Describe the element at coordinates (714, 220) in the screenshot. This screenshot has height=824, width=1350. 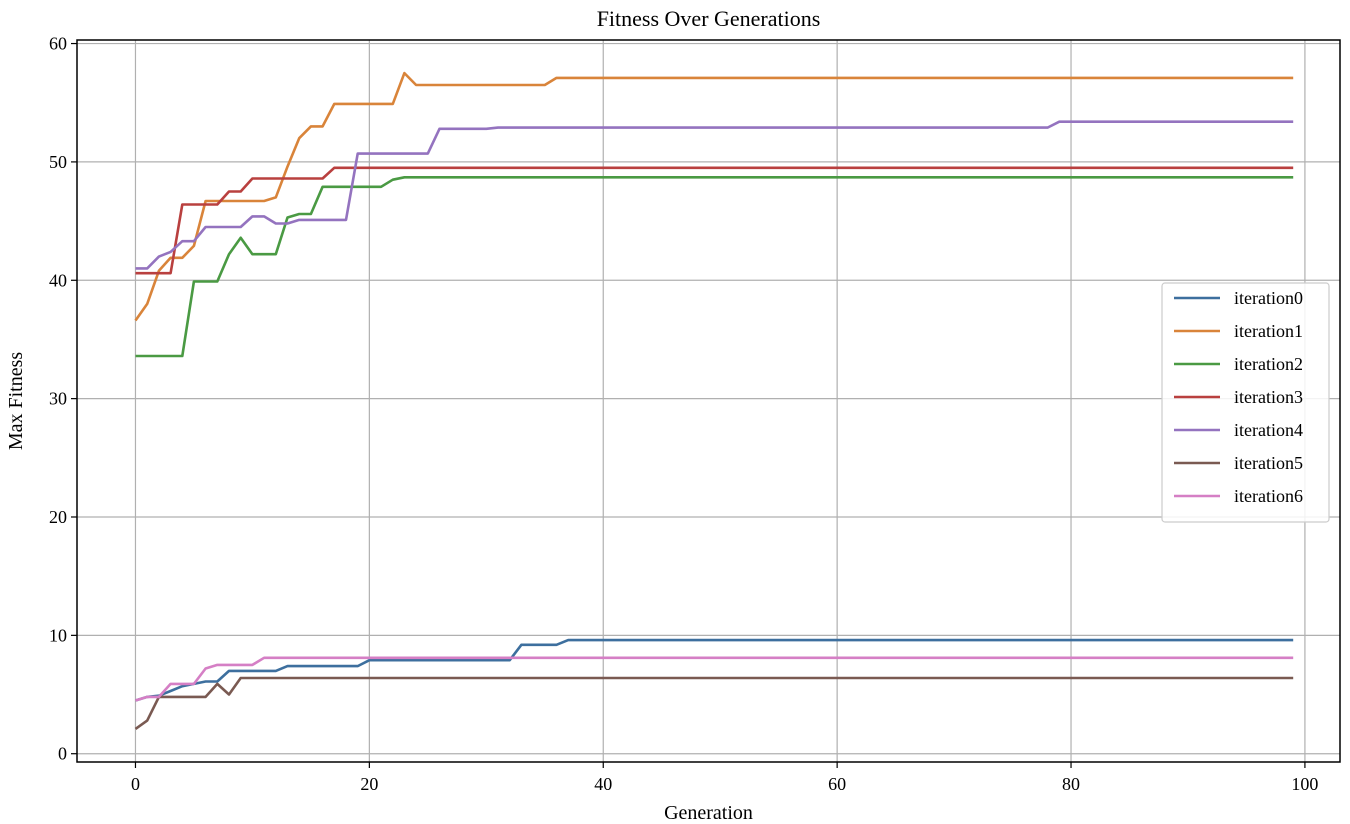
I see `series-line-iteration3` at that location.